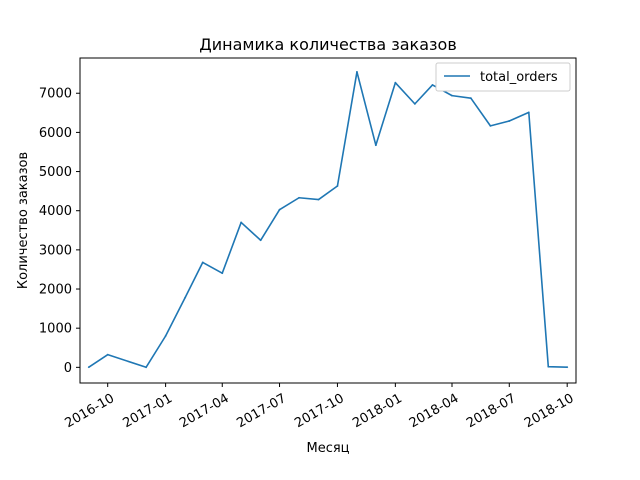  What do you see at coordinates (519, 77) in the screenshot?
I see `legend-label: total_orders` at bounding box center [519, 77].